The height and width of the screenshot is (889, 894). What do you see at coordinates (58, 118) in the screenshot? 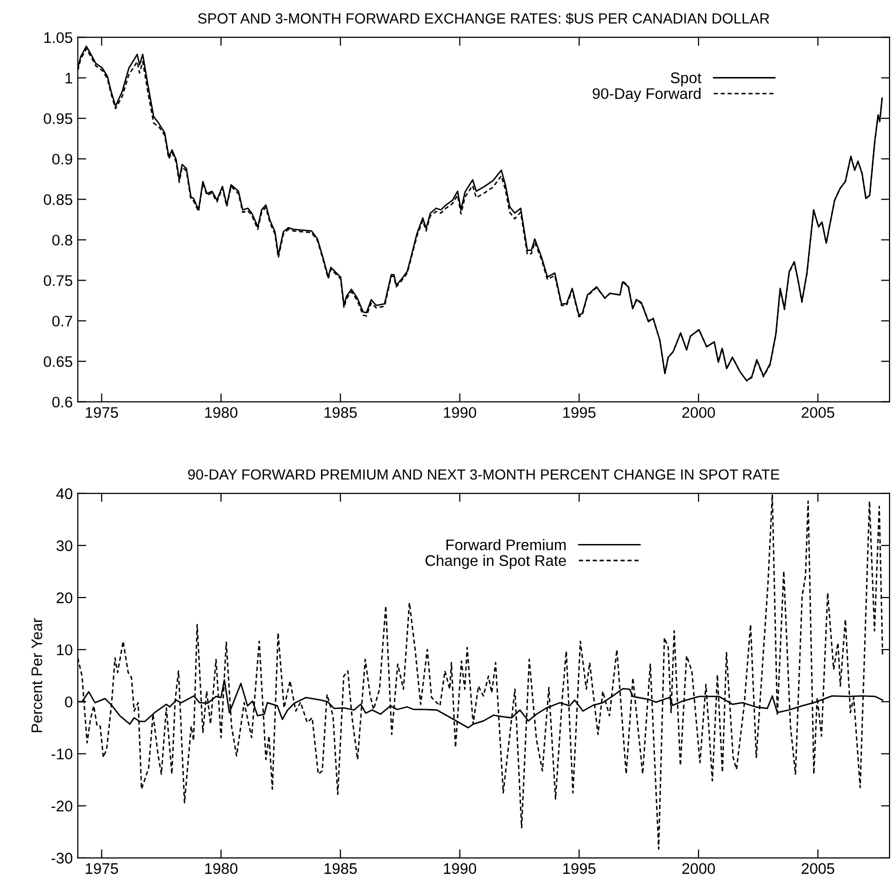
I see `y-tick-label: 0.95` at bounding box center [58, 118].